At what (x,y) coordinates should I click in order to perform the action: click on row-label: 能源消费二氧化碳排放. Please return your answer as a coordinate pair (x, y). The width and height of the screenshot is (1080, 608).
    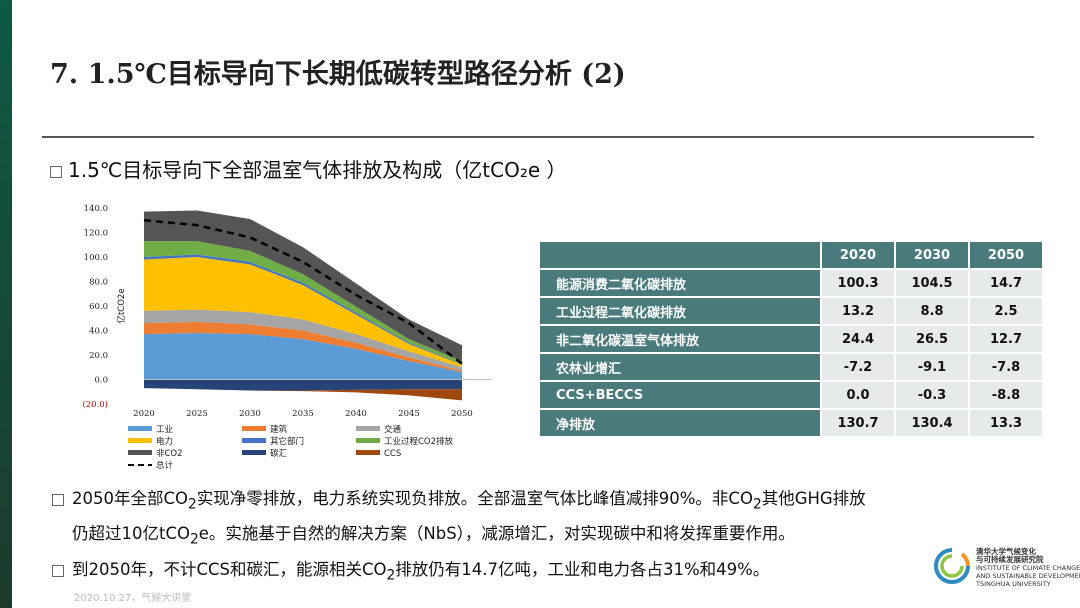
    Looking at the image, I should click on (680, 283).